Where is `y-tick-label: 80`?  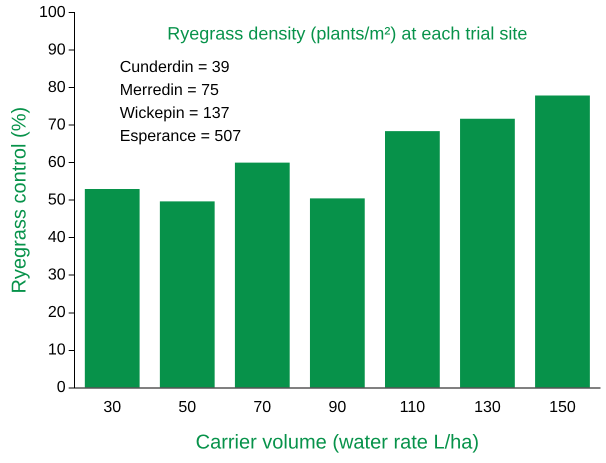 y-tick-label: 80 is located at coordinates (57, 87).